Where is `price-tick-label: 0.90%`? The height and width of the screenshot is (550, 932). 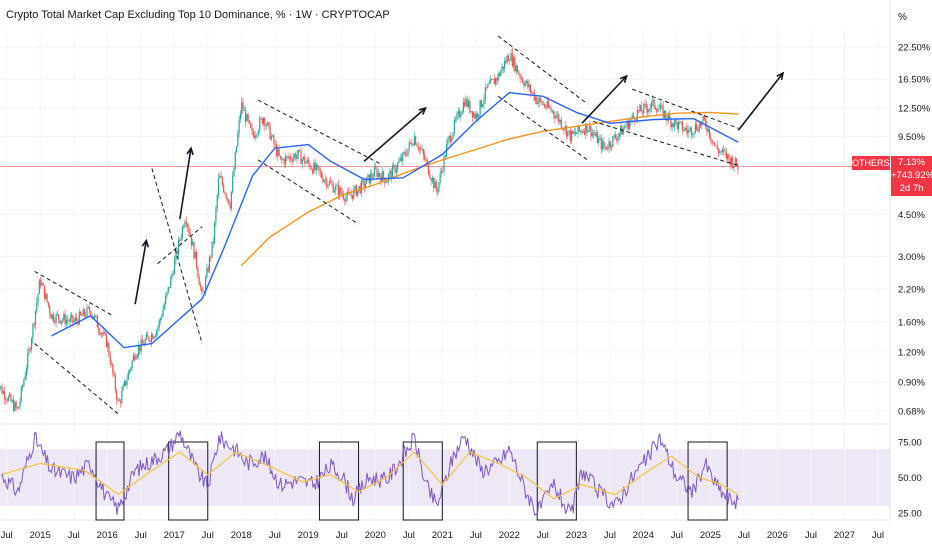 price-tick-label: 0.90% is located at coordinates (911, 382).